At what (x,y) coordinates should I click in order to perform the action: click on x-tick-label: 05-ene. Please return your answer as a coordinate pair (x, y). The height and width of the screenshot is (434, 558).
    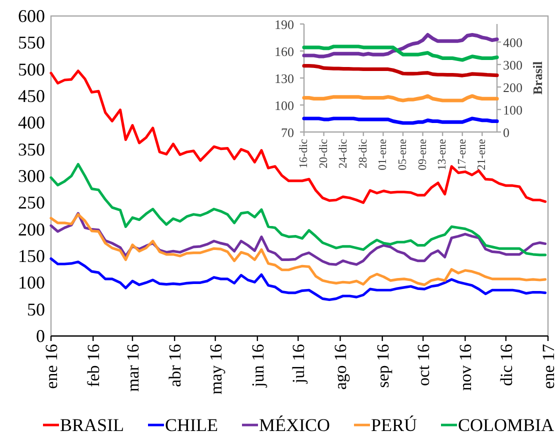
    Looking at the image, I should click on (402, 154).